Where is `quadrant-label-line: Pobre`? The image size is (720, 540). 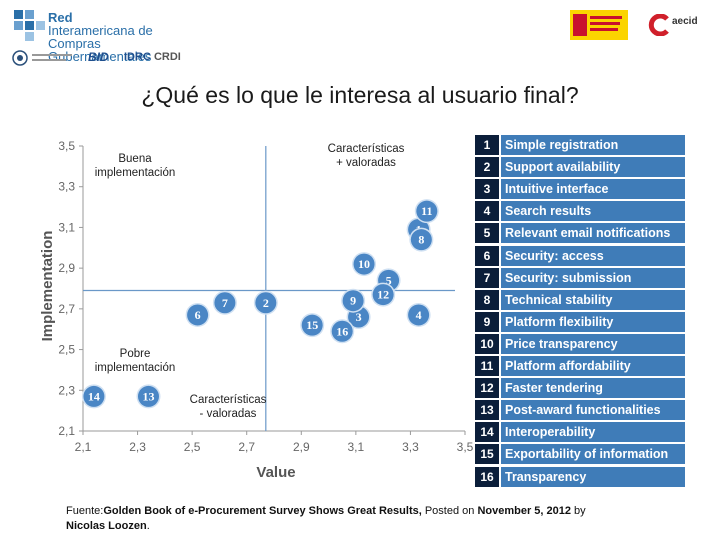 quadrant-label-line: Pobre is located at coordinates (135, 354).